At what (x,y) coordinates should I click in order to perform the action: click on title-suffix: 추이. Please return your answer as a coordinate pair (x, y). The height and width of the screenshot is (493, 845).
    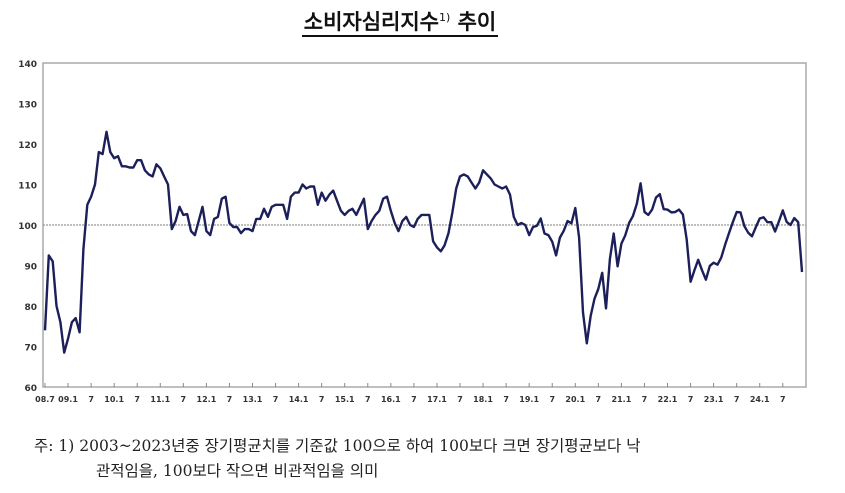
    Looking at the image, I should click on (477, 22).